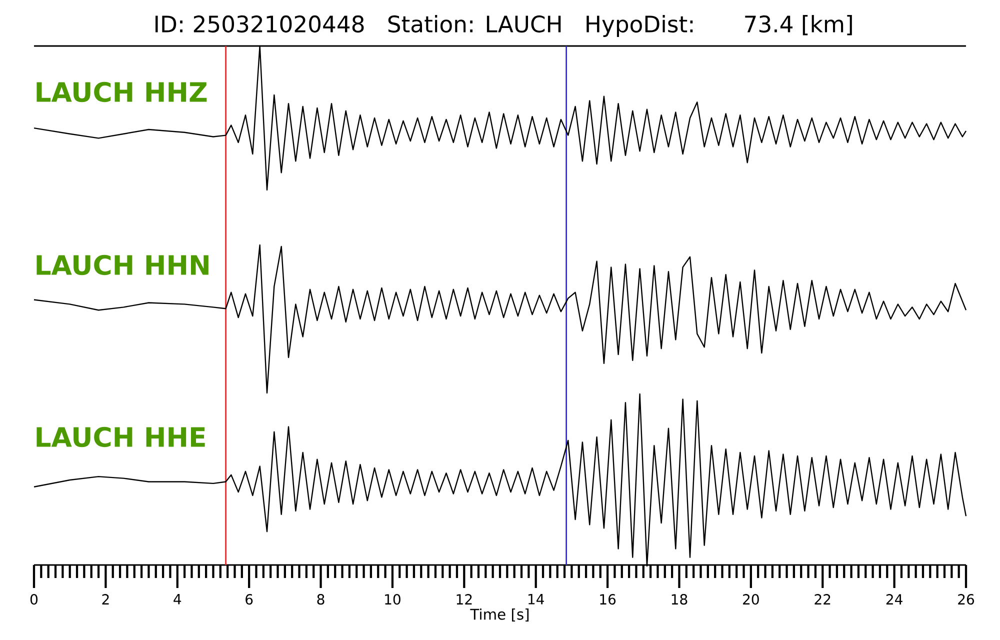  I want to click on x-axis-title: Time [s], so click(499, 615).